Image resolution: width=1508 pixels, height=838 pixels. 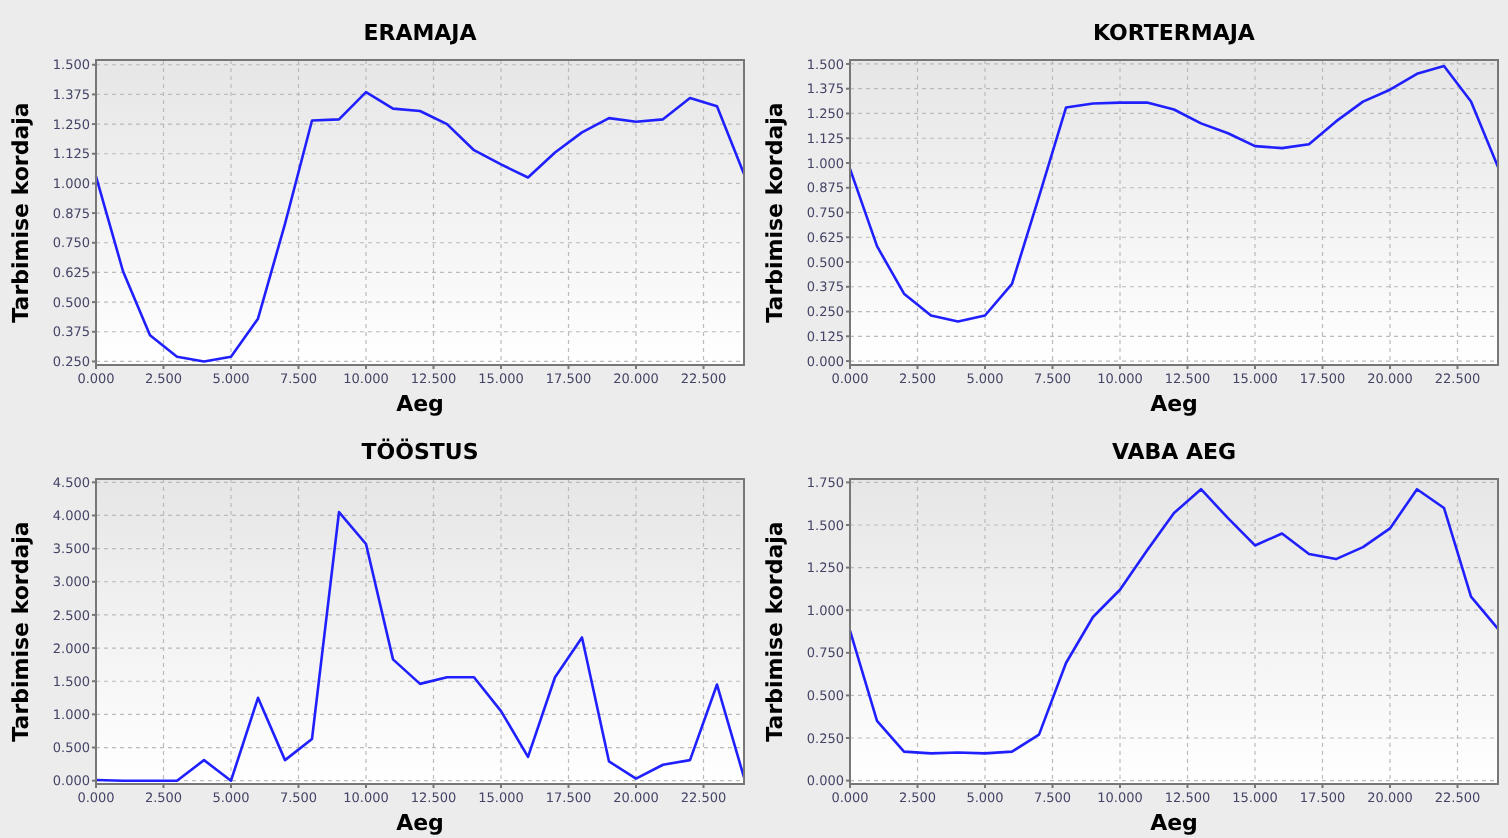 I want to click on chart-title: VABA AEG, so click(x=1174, y=452).